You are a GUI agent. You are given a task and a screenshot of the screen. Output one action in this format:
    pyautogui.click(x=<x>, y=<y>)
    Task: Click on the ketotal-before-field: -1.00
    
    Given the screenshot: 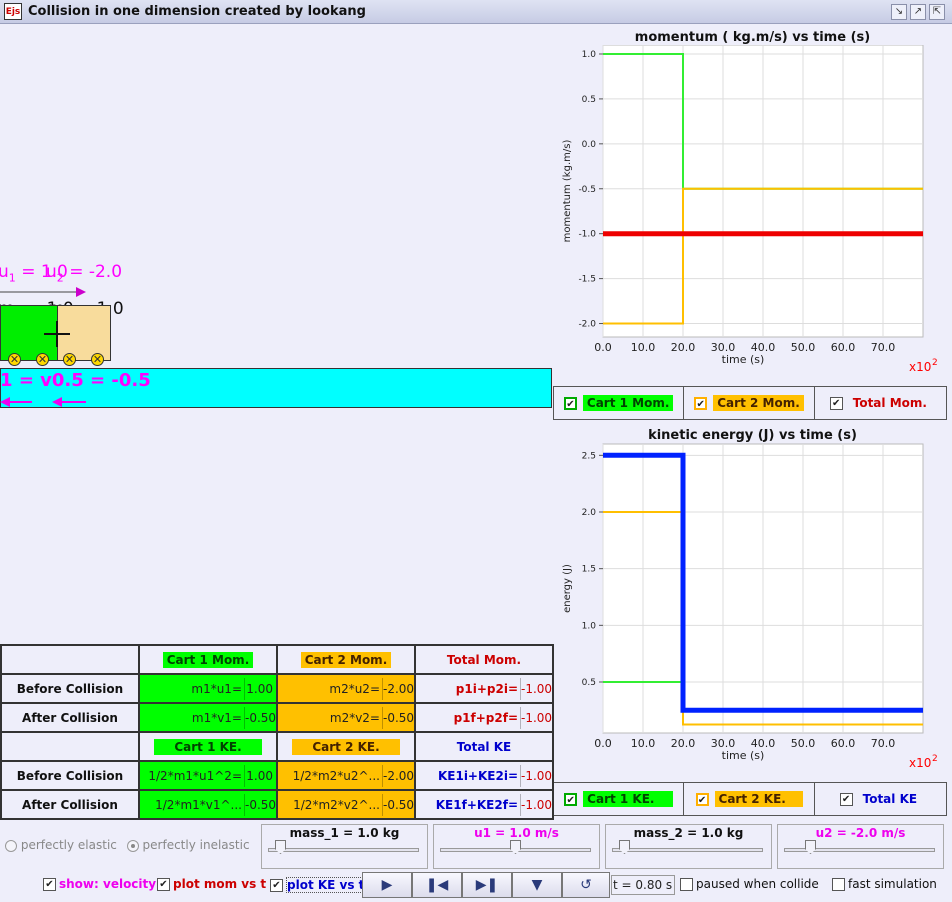 What is the action you would take?
    pyautogui.click(x=536, y=775)
    